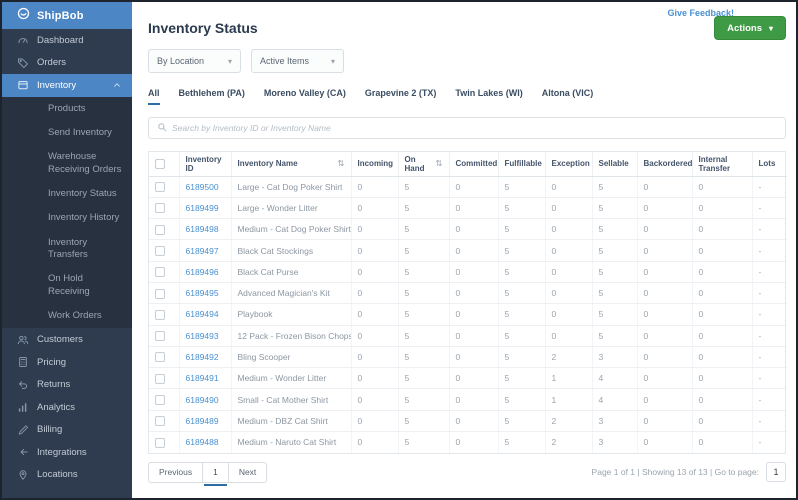  I want to click on tab-bethlehem-pa: Bethlehem (PA), so click(211, 93).